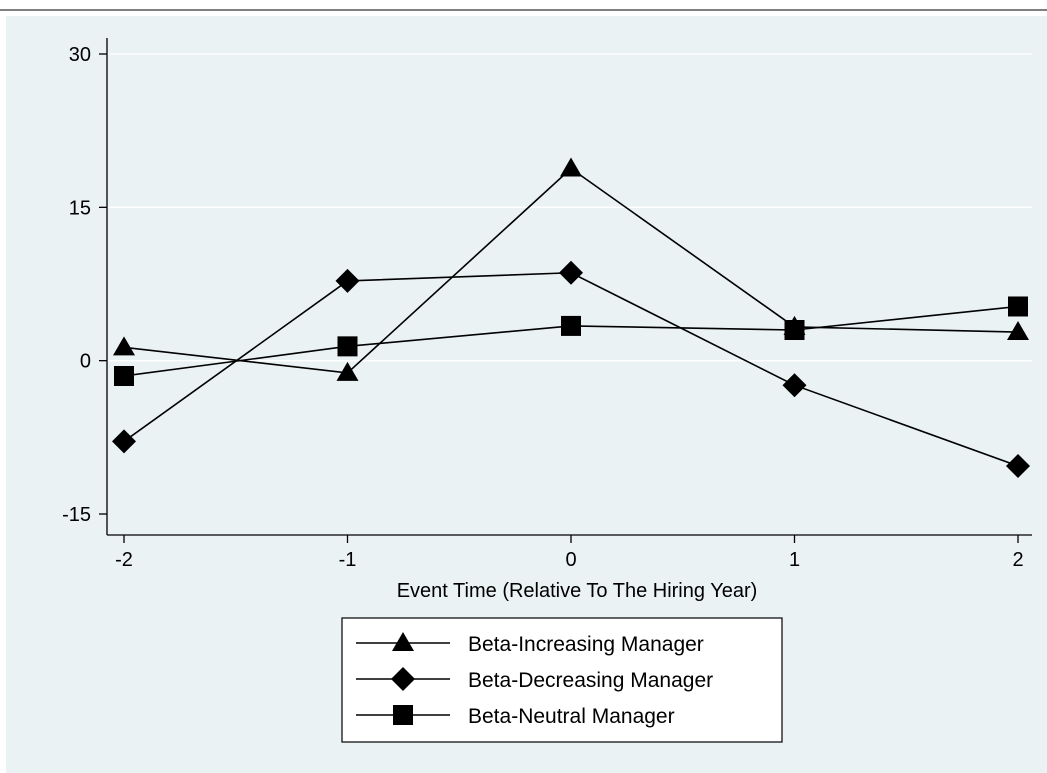 The height and width of the screenshot is (773, 1047). What do you see at coordinates (124, 560) in the screenshot?
I see `x-tick-label: -2` at bounding box center [124, 560].